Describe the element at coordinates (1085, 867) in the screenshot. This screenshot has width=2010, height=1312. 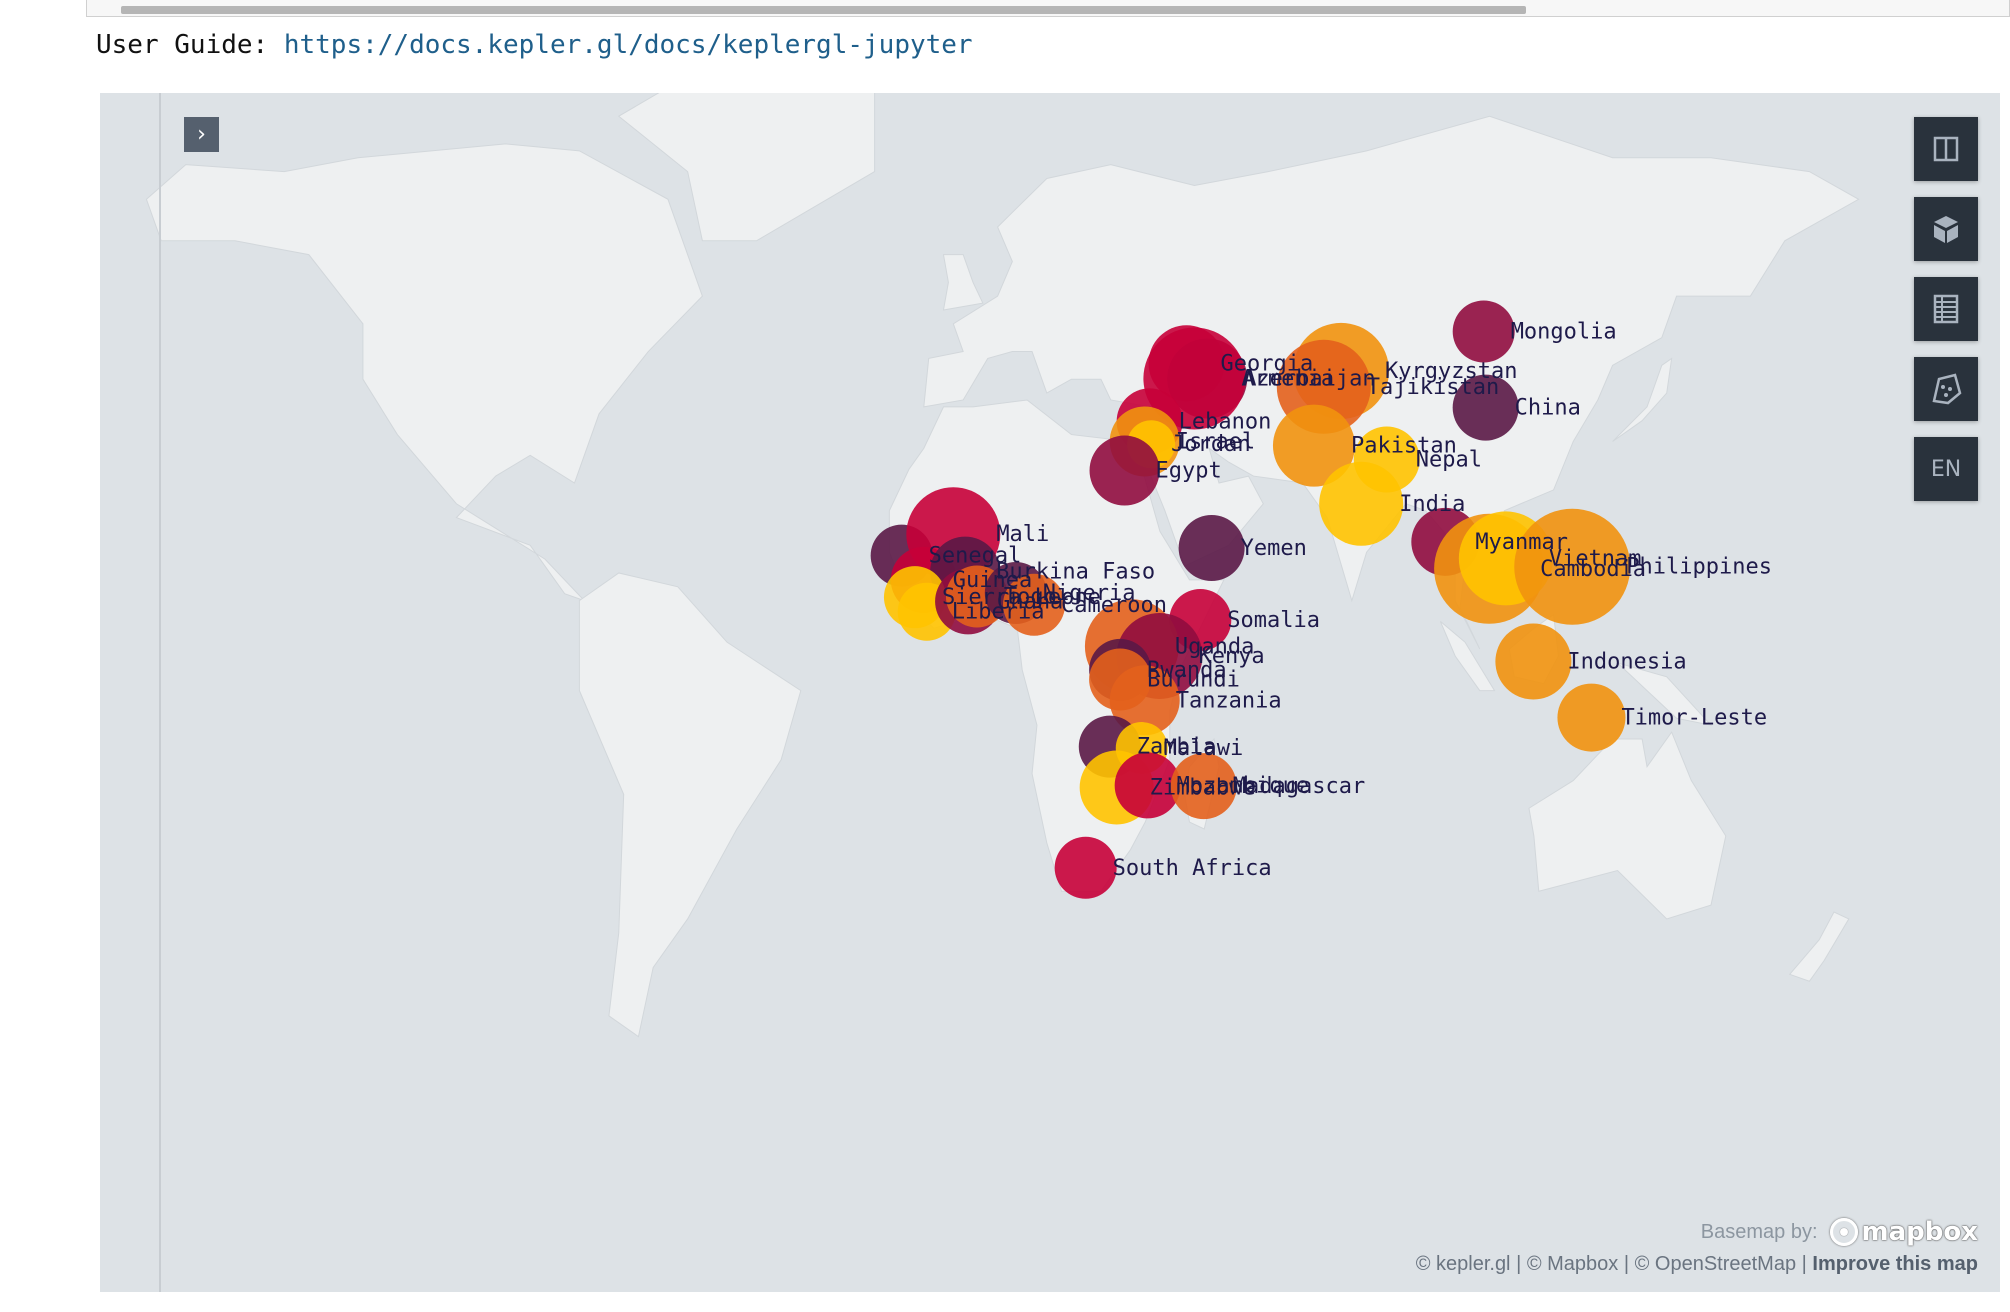
I see `point-south-africa` at that location.